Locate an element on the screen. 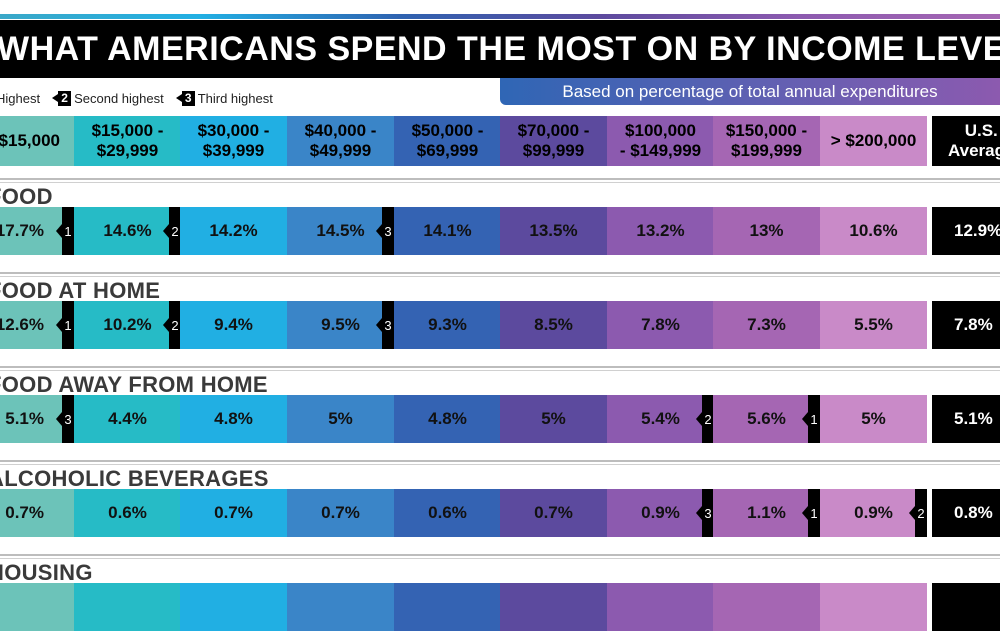 The image size is (1000, 631). value-cell: 10.6% is located at coordinates (873, 231).